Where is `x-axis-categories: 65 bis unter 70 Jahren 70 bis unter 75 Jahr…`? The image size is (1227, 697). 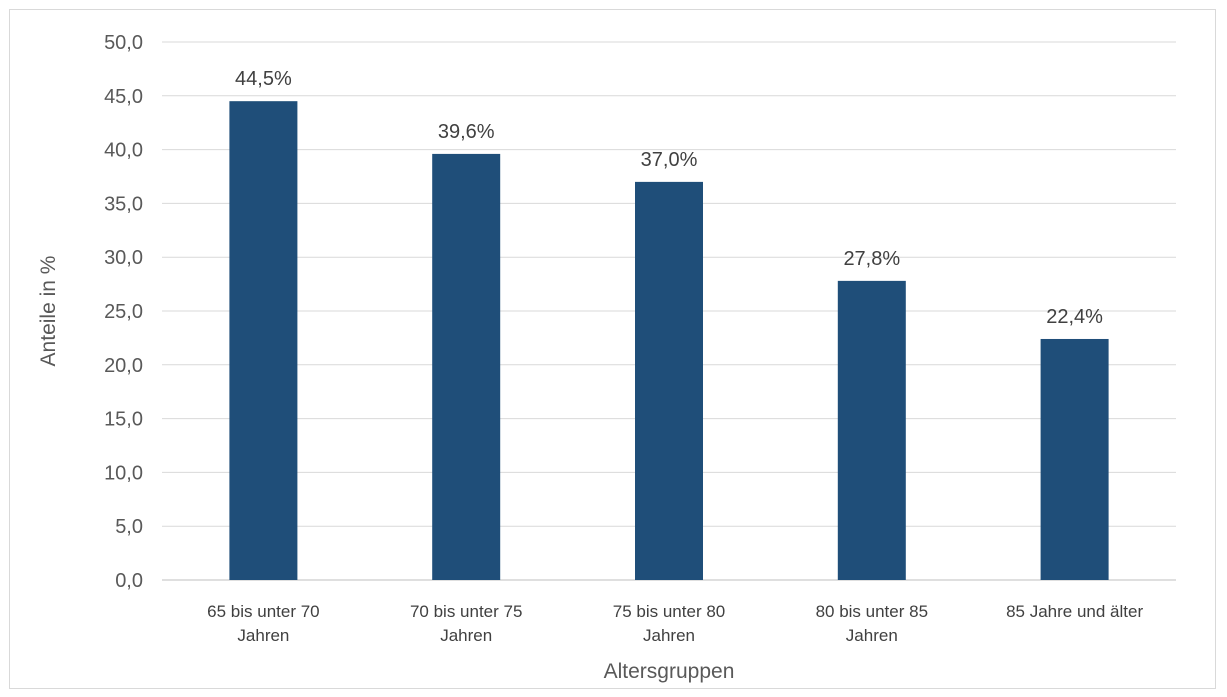
x-axis-categories: 65 bis unter 70 Jahren 70 bis unter 75 Jahr… is located at coordinates (675, 623).